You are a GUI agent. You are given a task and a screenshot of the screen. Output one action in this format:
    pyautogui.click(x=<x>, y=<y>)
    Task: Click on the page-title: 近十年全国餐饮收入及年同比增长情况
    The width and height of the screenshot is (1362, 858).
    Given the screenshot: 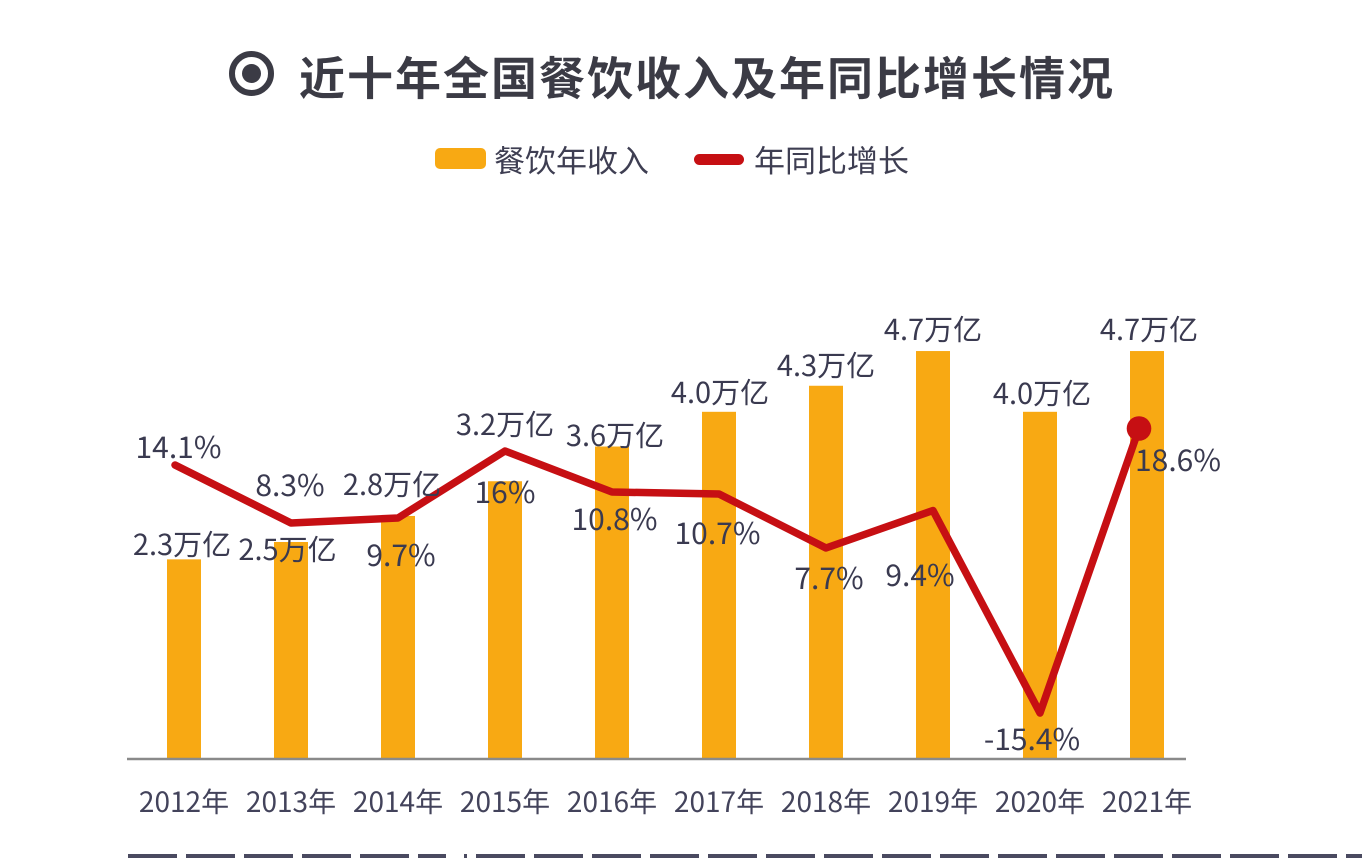 What is the action you would take?
    pyautogui.click(x=707, y=76)
    